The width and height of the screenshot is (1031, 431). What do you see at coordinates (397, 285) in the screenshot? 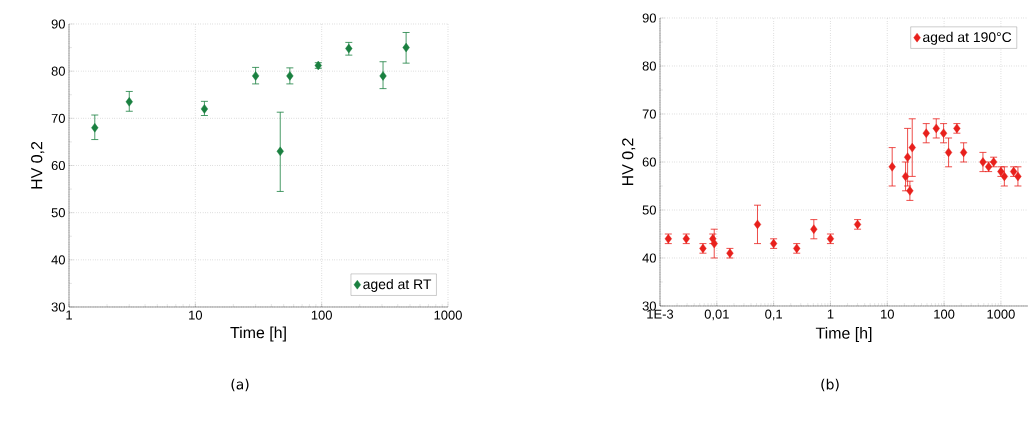
I see `legend-label: aged at RT` at bounding box center [397, 285].